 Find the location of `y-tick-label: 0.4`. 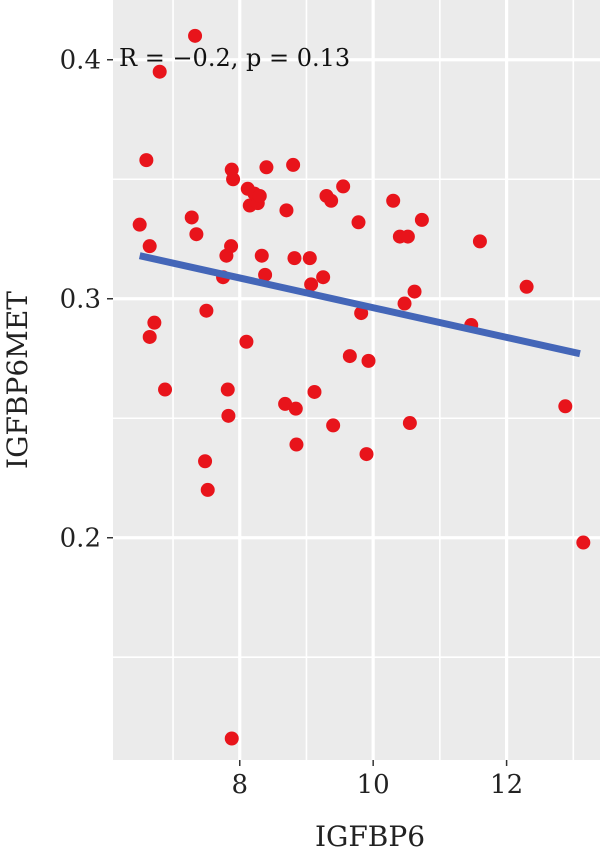

y-tick-label: 0.4 is located at coordinates (80, 61).